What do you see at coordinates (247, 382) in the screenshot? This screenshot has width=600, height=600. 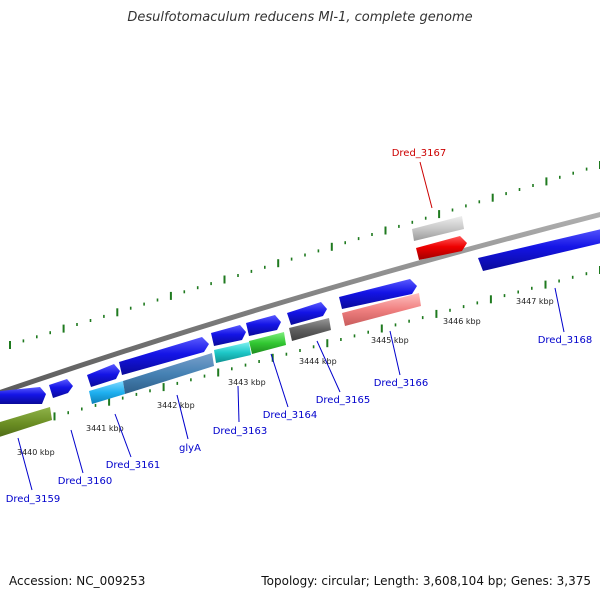 I see `scale-label: 3443 kbp` at bounding box center [247, 382].